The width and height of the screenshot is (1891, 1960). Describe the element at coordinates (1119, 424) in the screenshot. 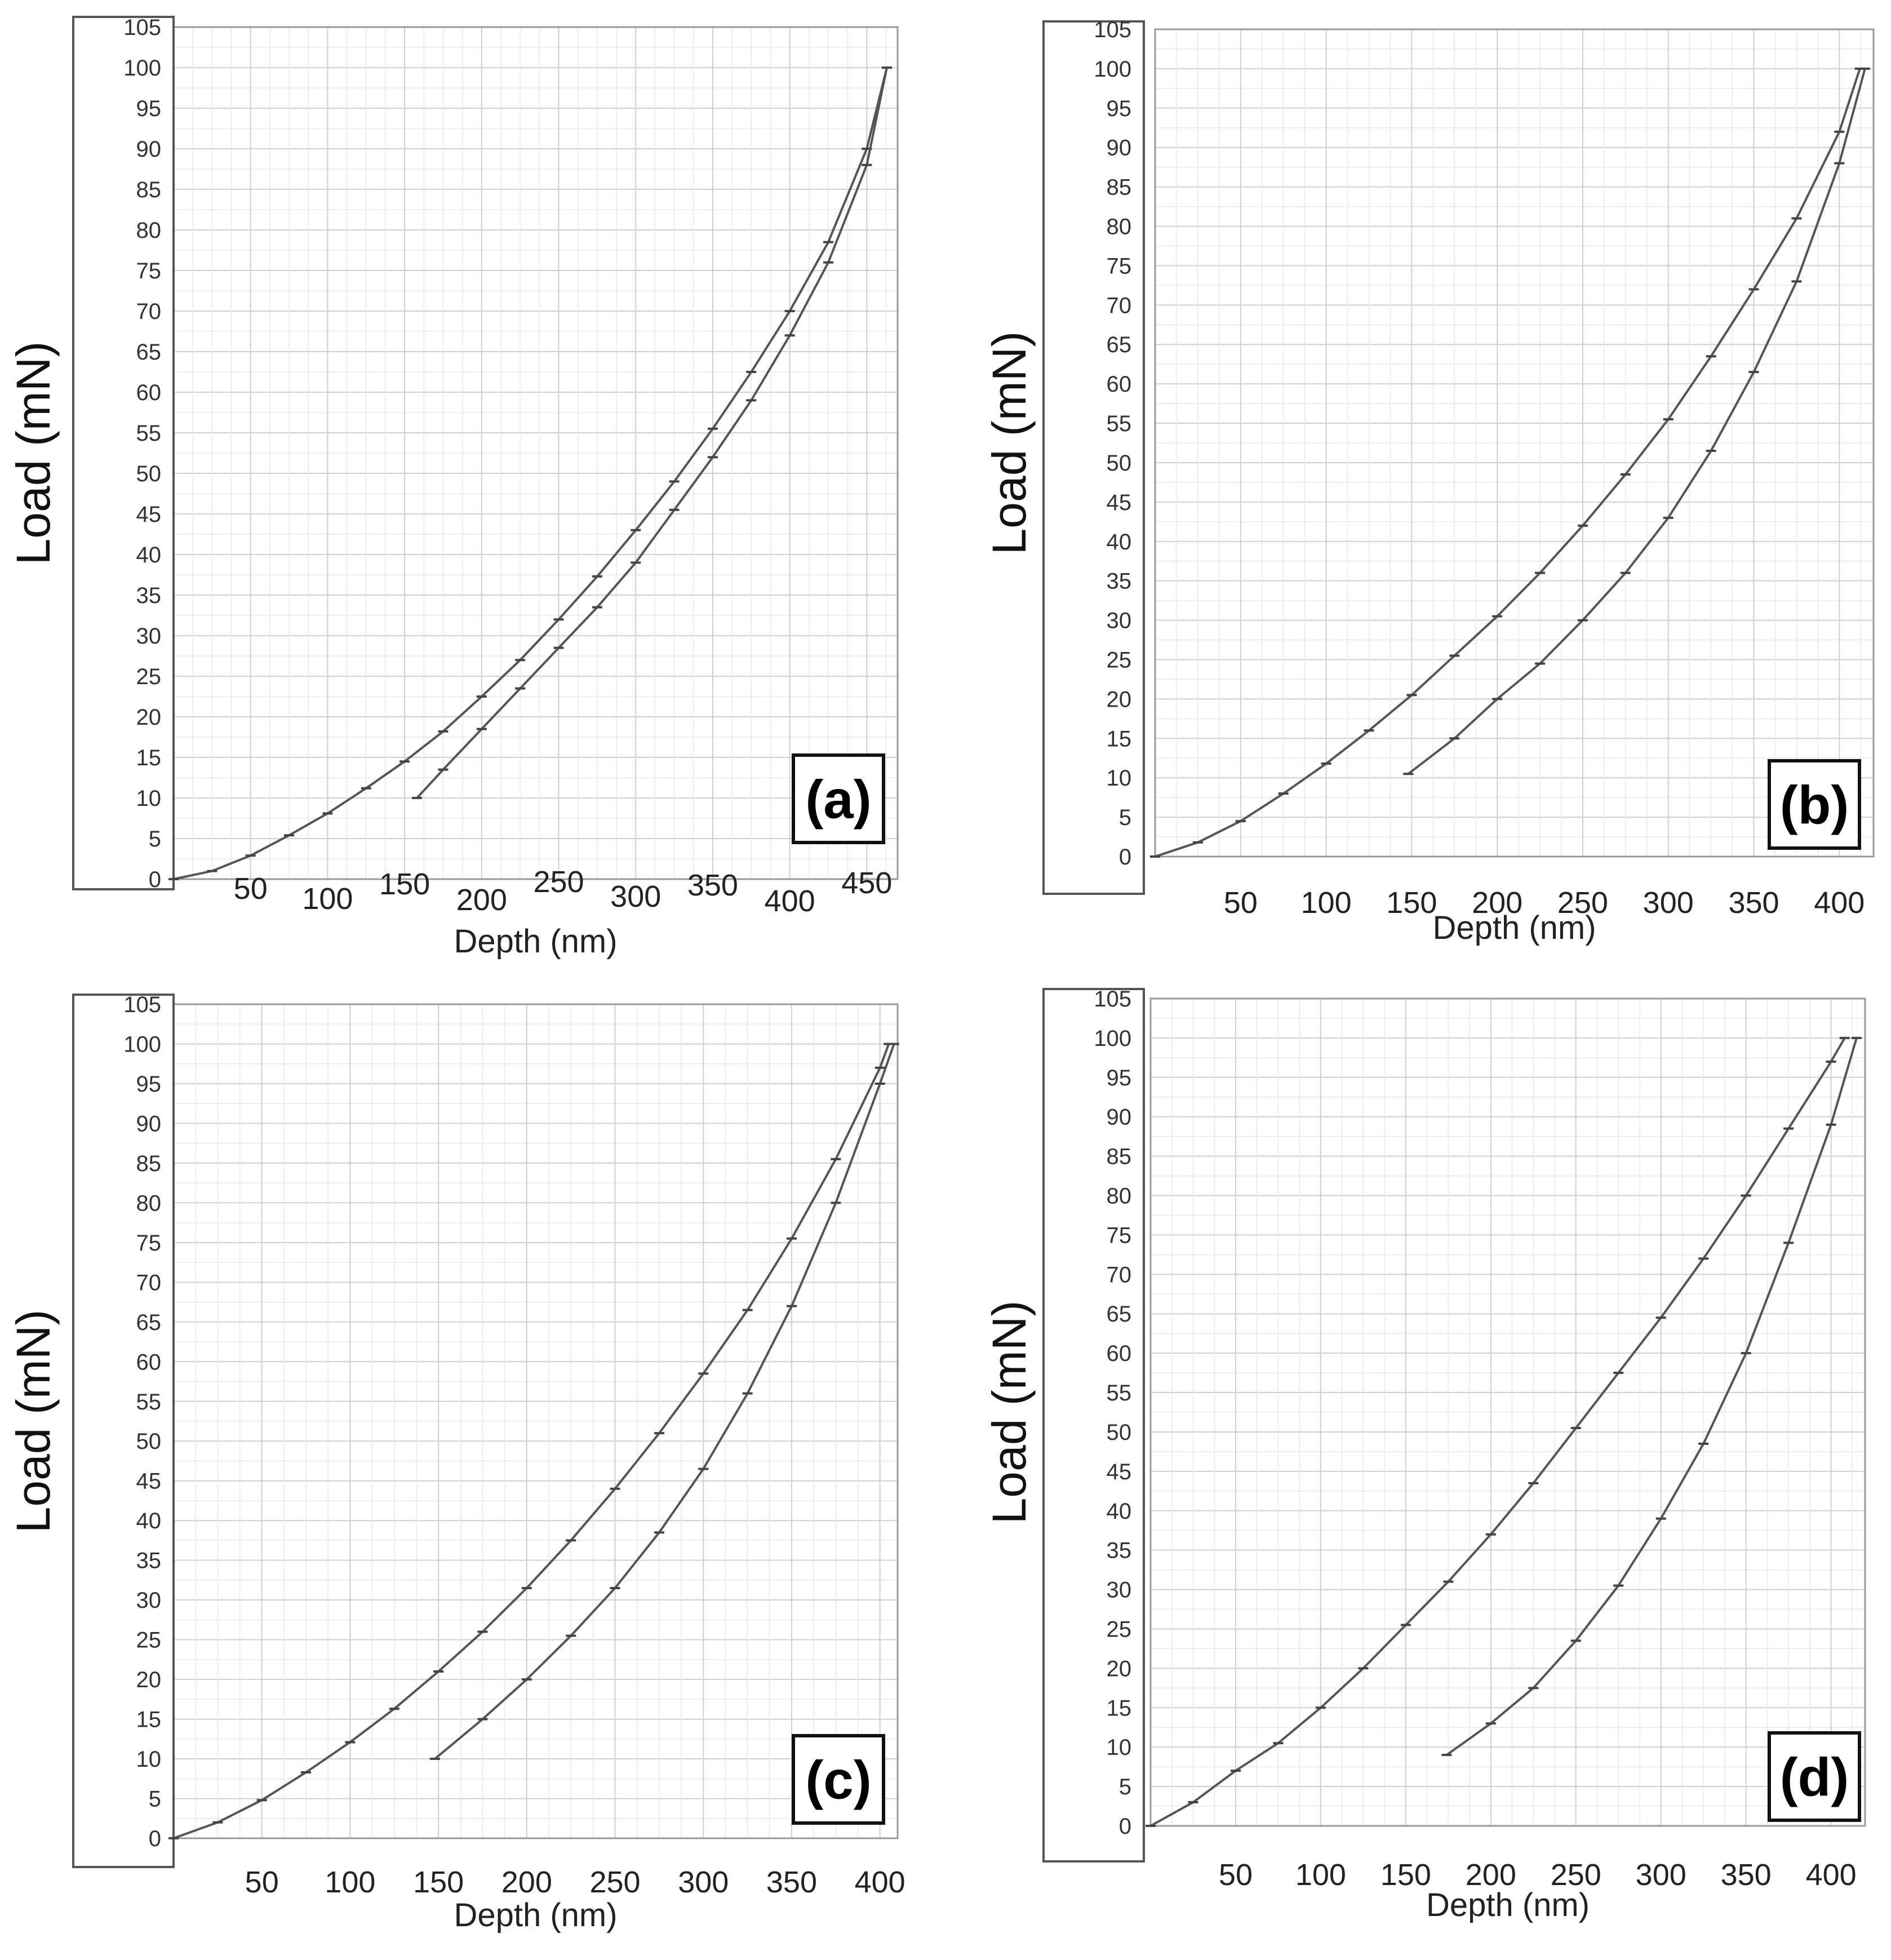

I see `y-tick-label: 55` at that location.